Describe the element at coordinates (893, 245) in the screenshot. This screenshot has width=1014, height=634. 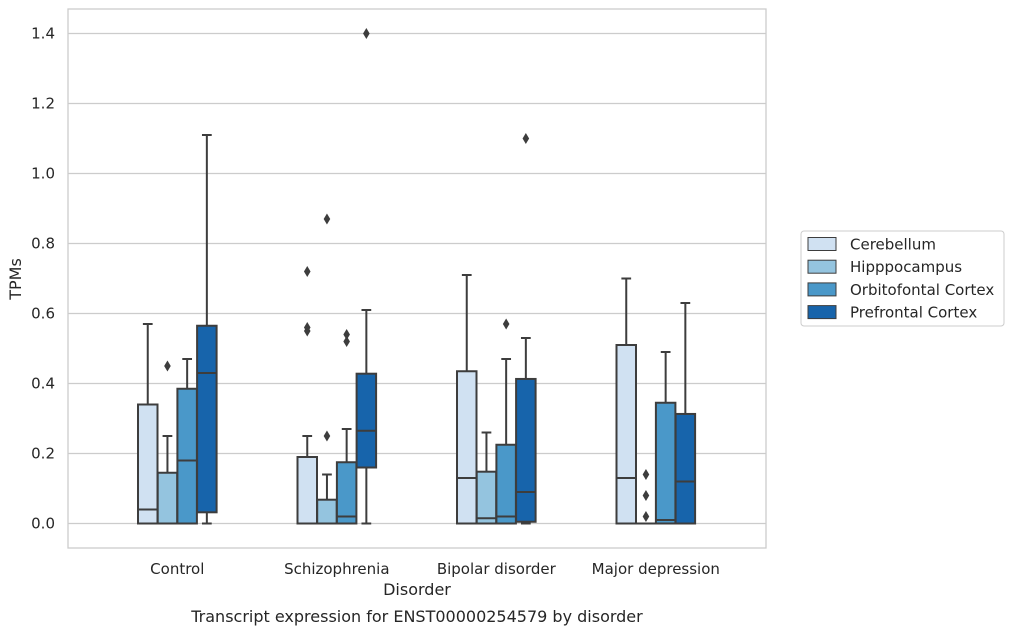
I see `legend-label: Cerebellum` at that location.